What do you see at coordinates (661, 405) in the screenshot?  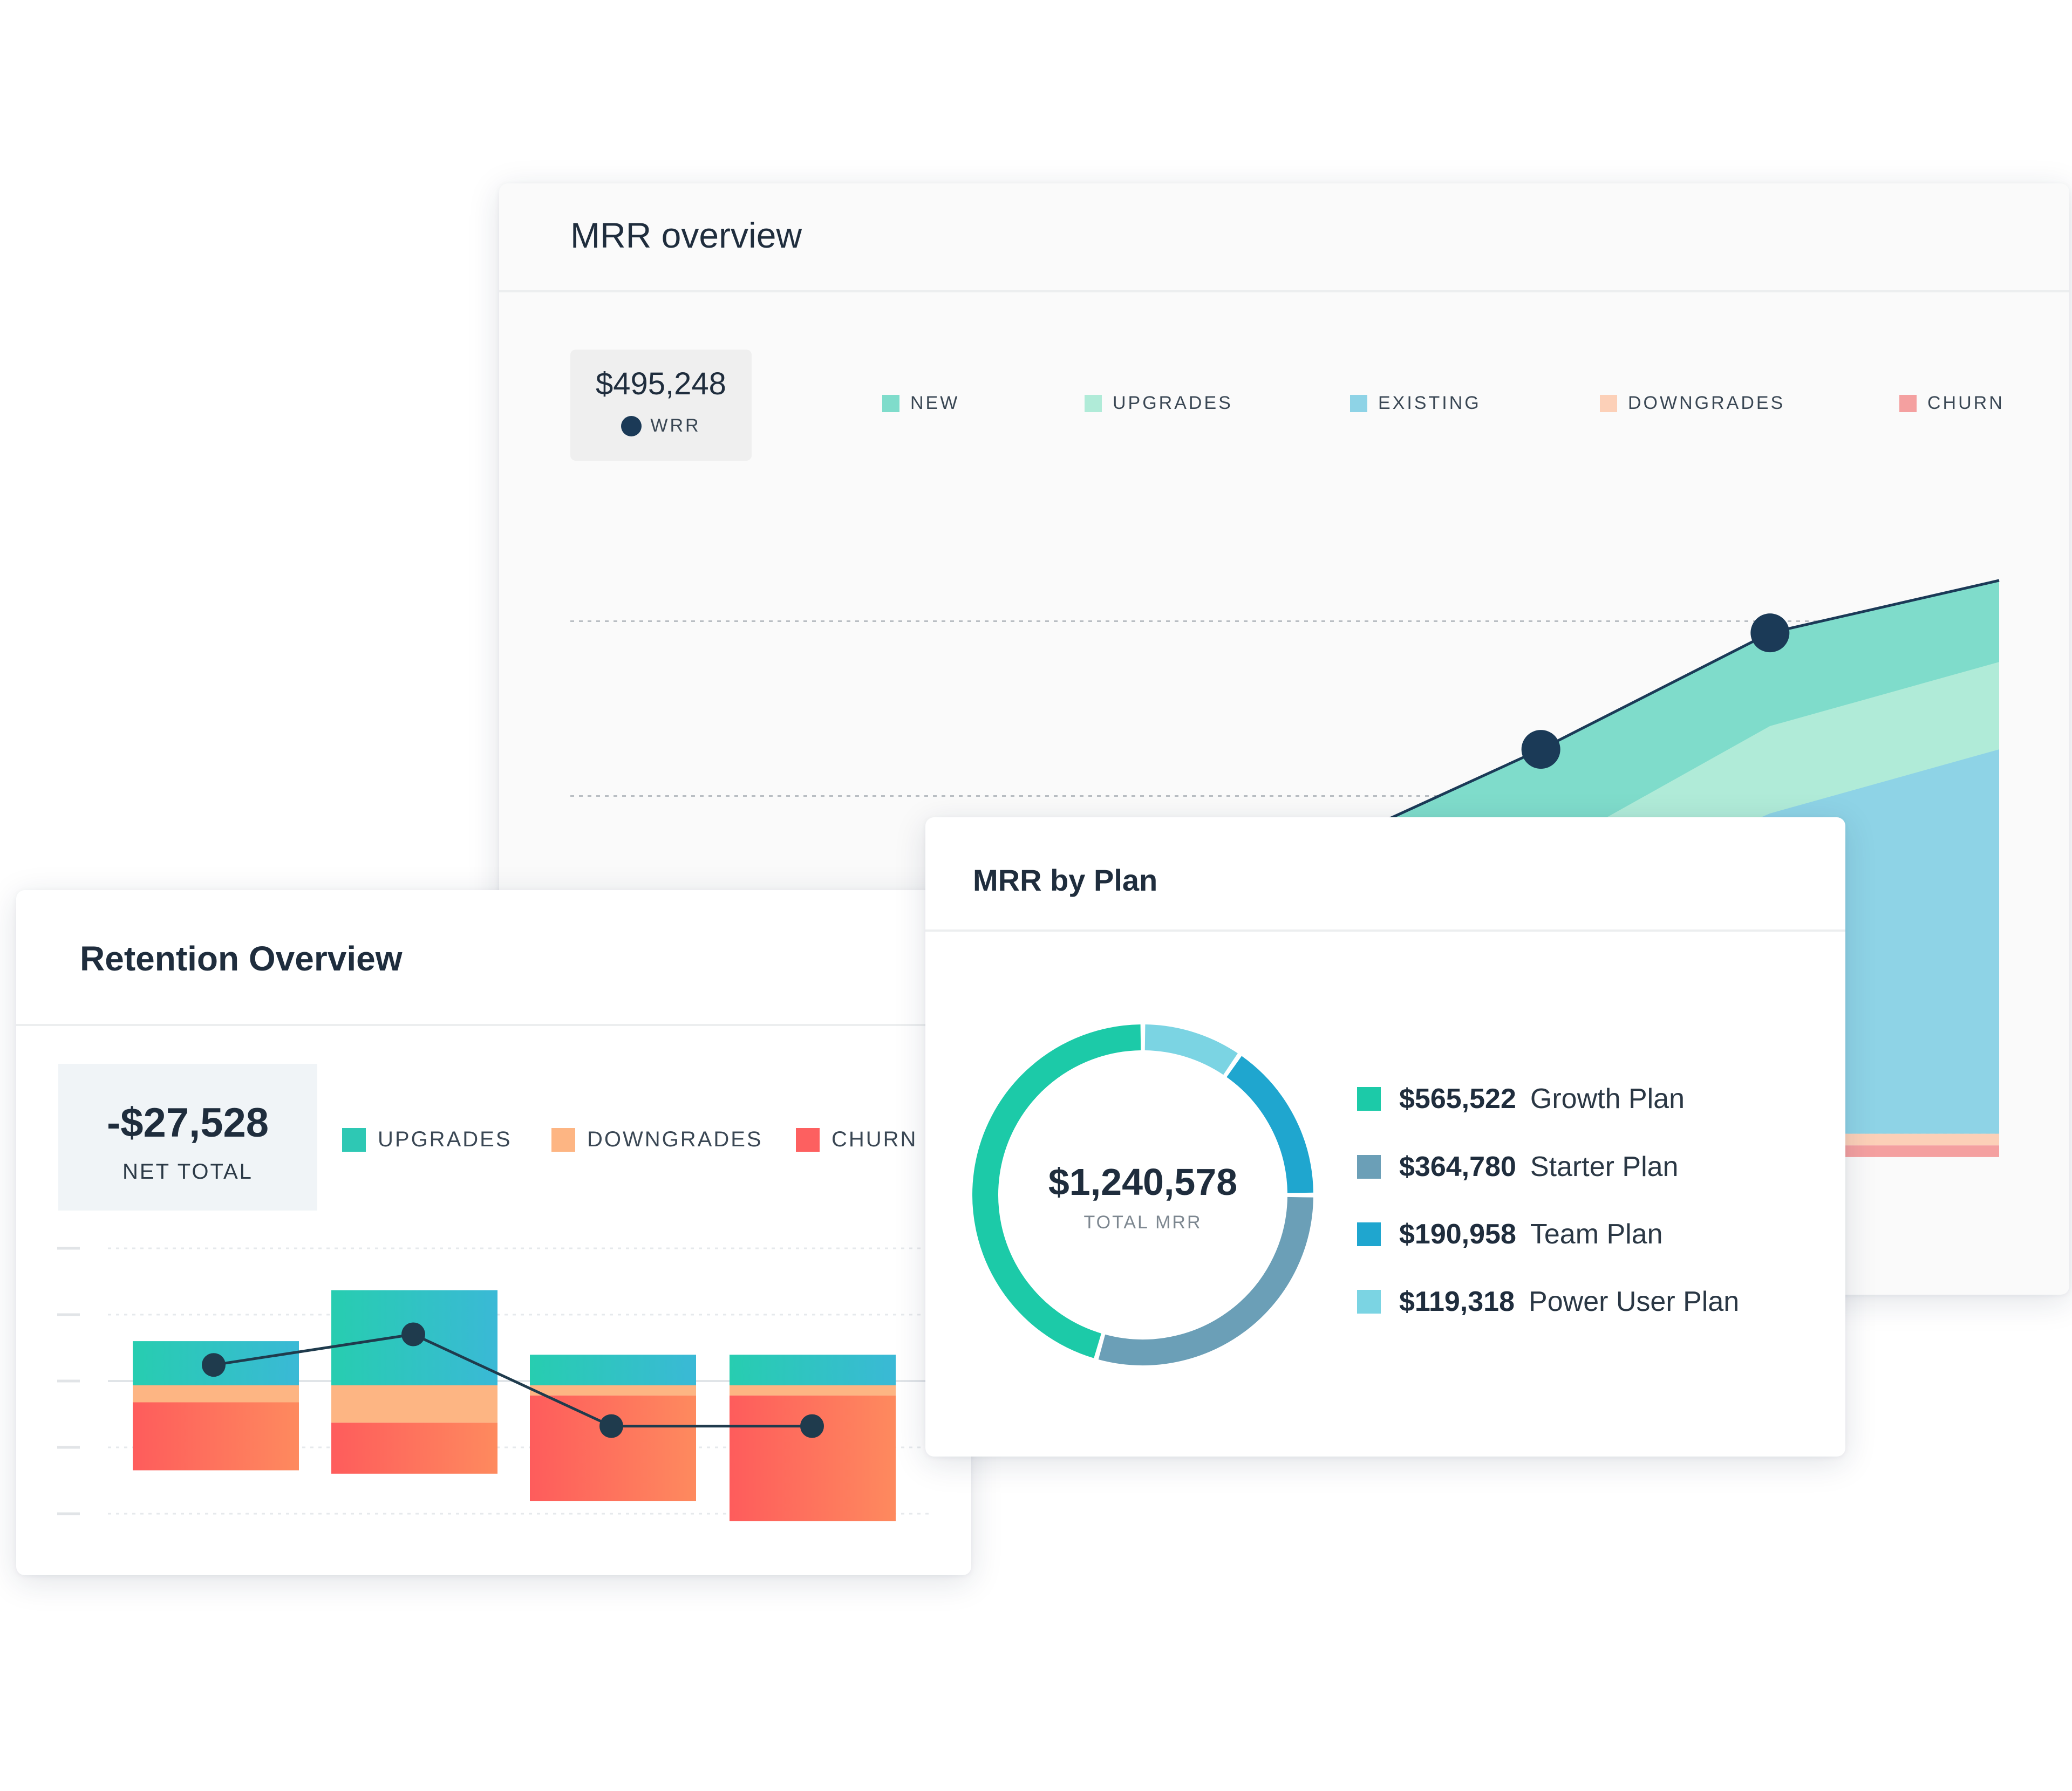 I see `wrr-summary: $495,248 WRR` at bounding box center [661, 405].